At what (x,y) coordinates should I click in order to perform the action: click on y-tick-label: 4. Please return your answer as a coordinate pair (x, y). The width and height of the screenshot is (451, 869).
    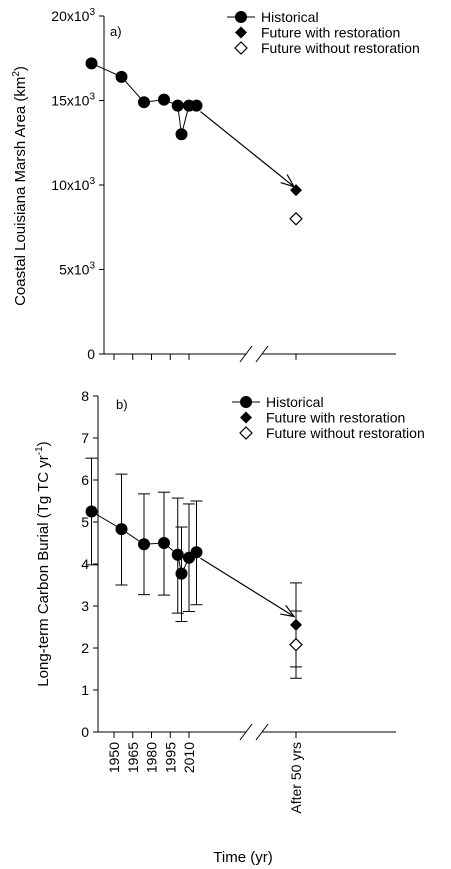
    Looking at the image, I should click on (85, 564).